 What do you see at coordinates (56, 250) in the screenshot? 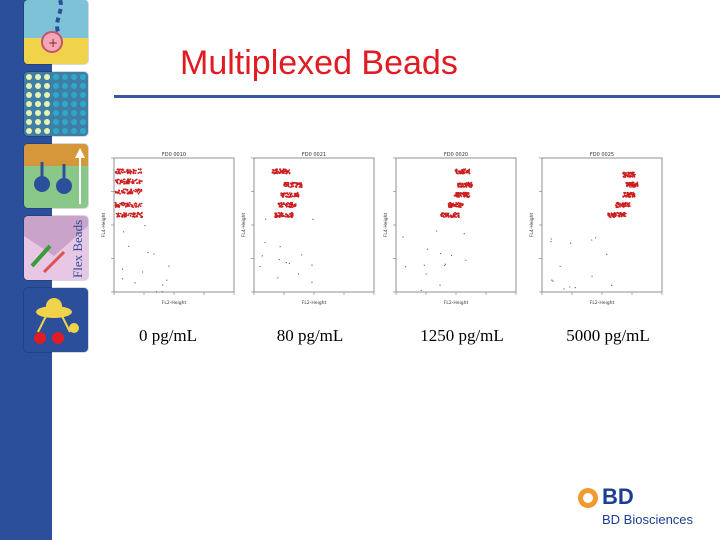
I see `flex-beads-illustration: Flex Beads` at bounding box center [56, 250].